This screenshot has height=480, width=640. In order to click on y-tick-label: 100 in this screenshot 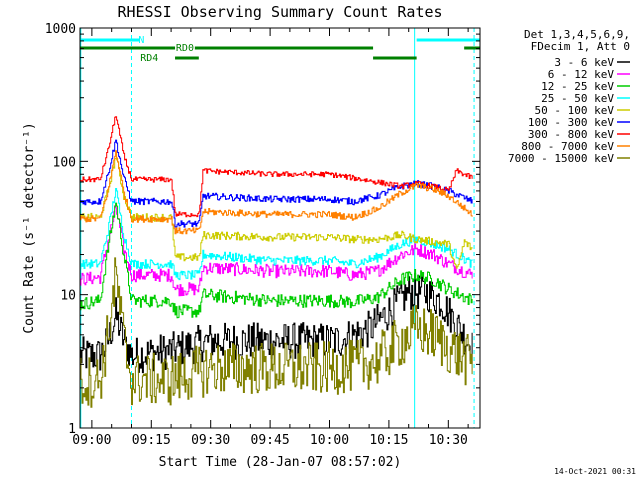, I will do `click(64, 162)`.